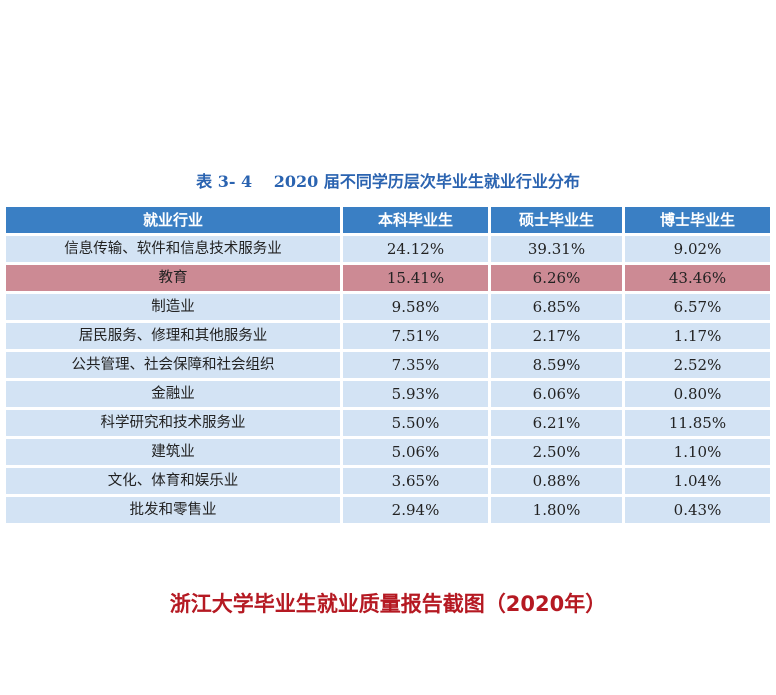 The height and width of the screenshot is (695, 776). Describe the element at coordinates (697, 452) in the screenshot. I see `cell-doctor: 1.10%` at that location.